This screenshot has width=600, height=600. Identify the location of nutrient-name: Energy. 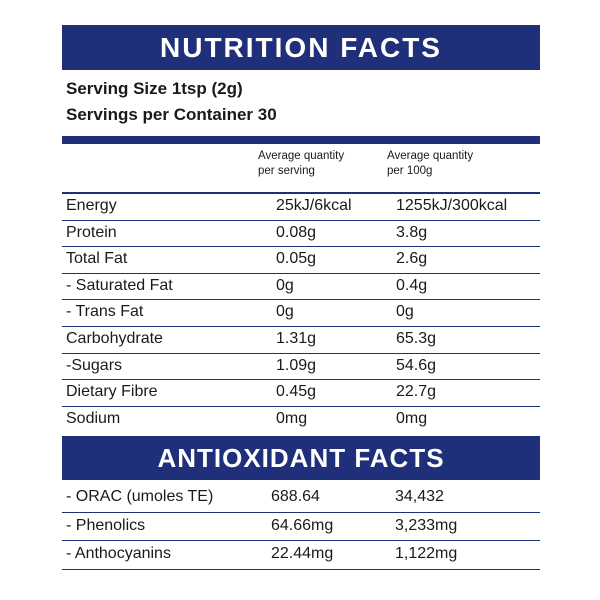
(91, 205).